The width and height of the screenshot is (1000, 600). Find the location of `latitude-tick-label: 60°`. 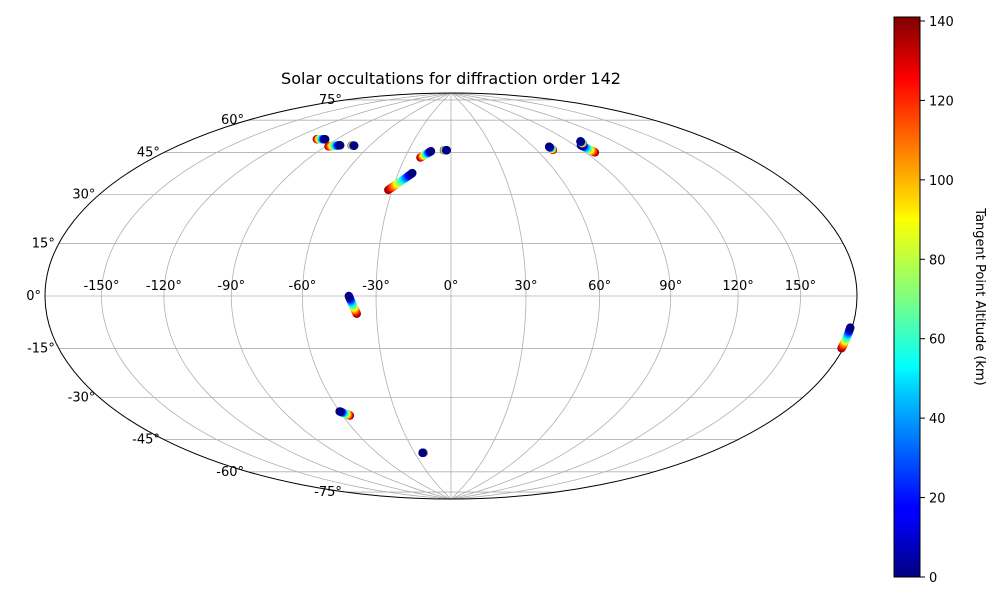

latitude-tick-label: 60° is located at coordinates (232, 120).